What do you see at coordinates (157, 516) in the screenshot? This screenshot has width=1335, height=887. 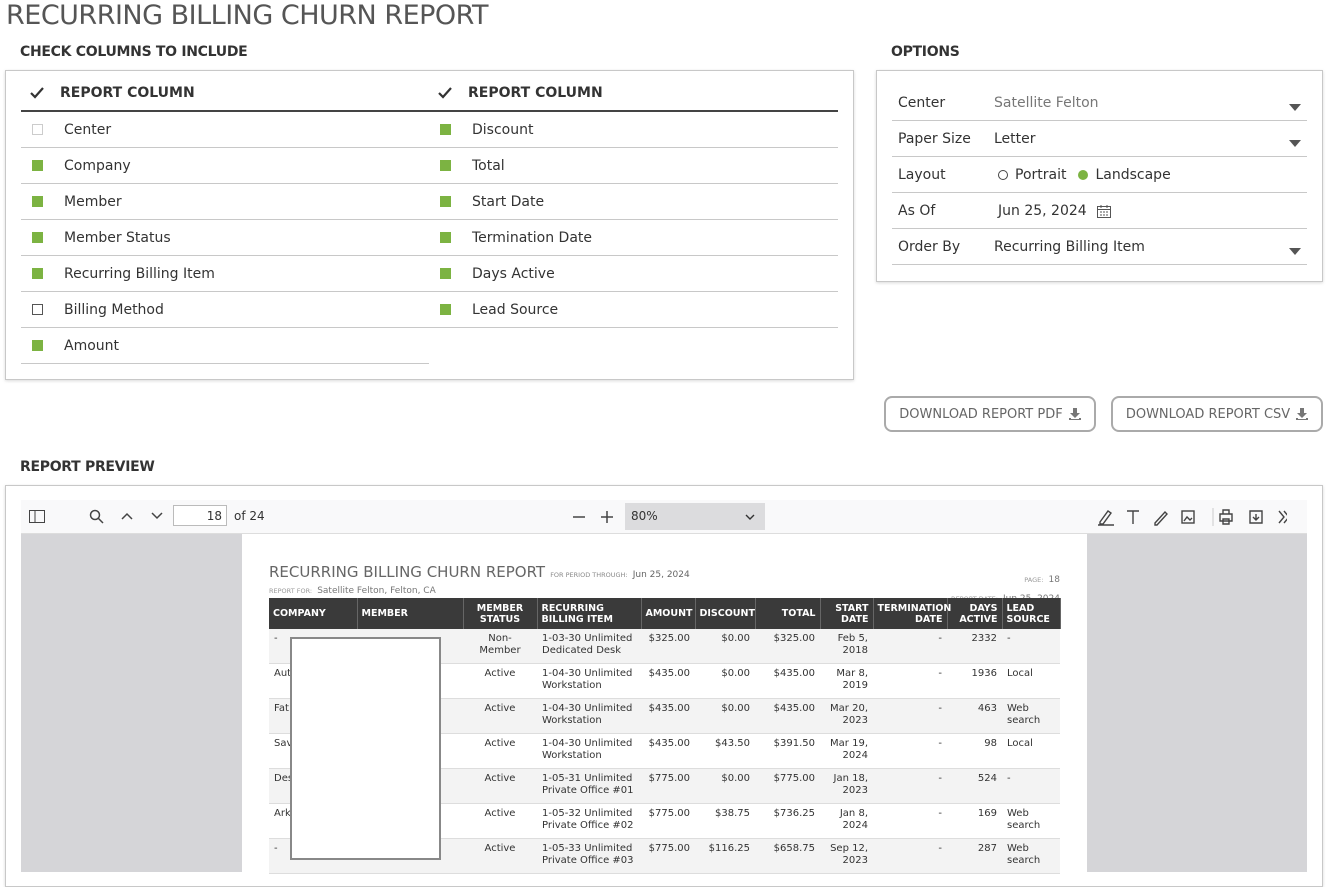 I see `next-page-button` at bounding box center [157, 516].